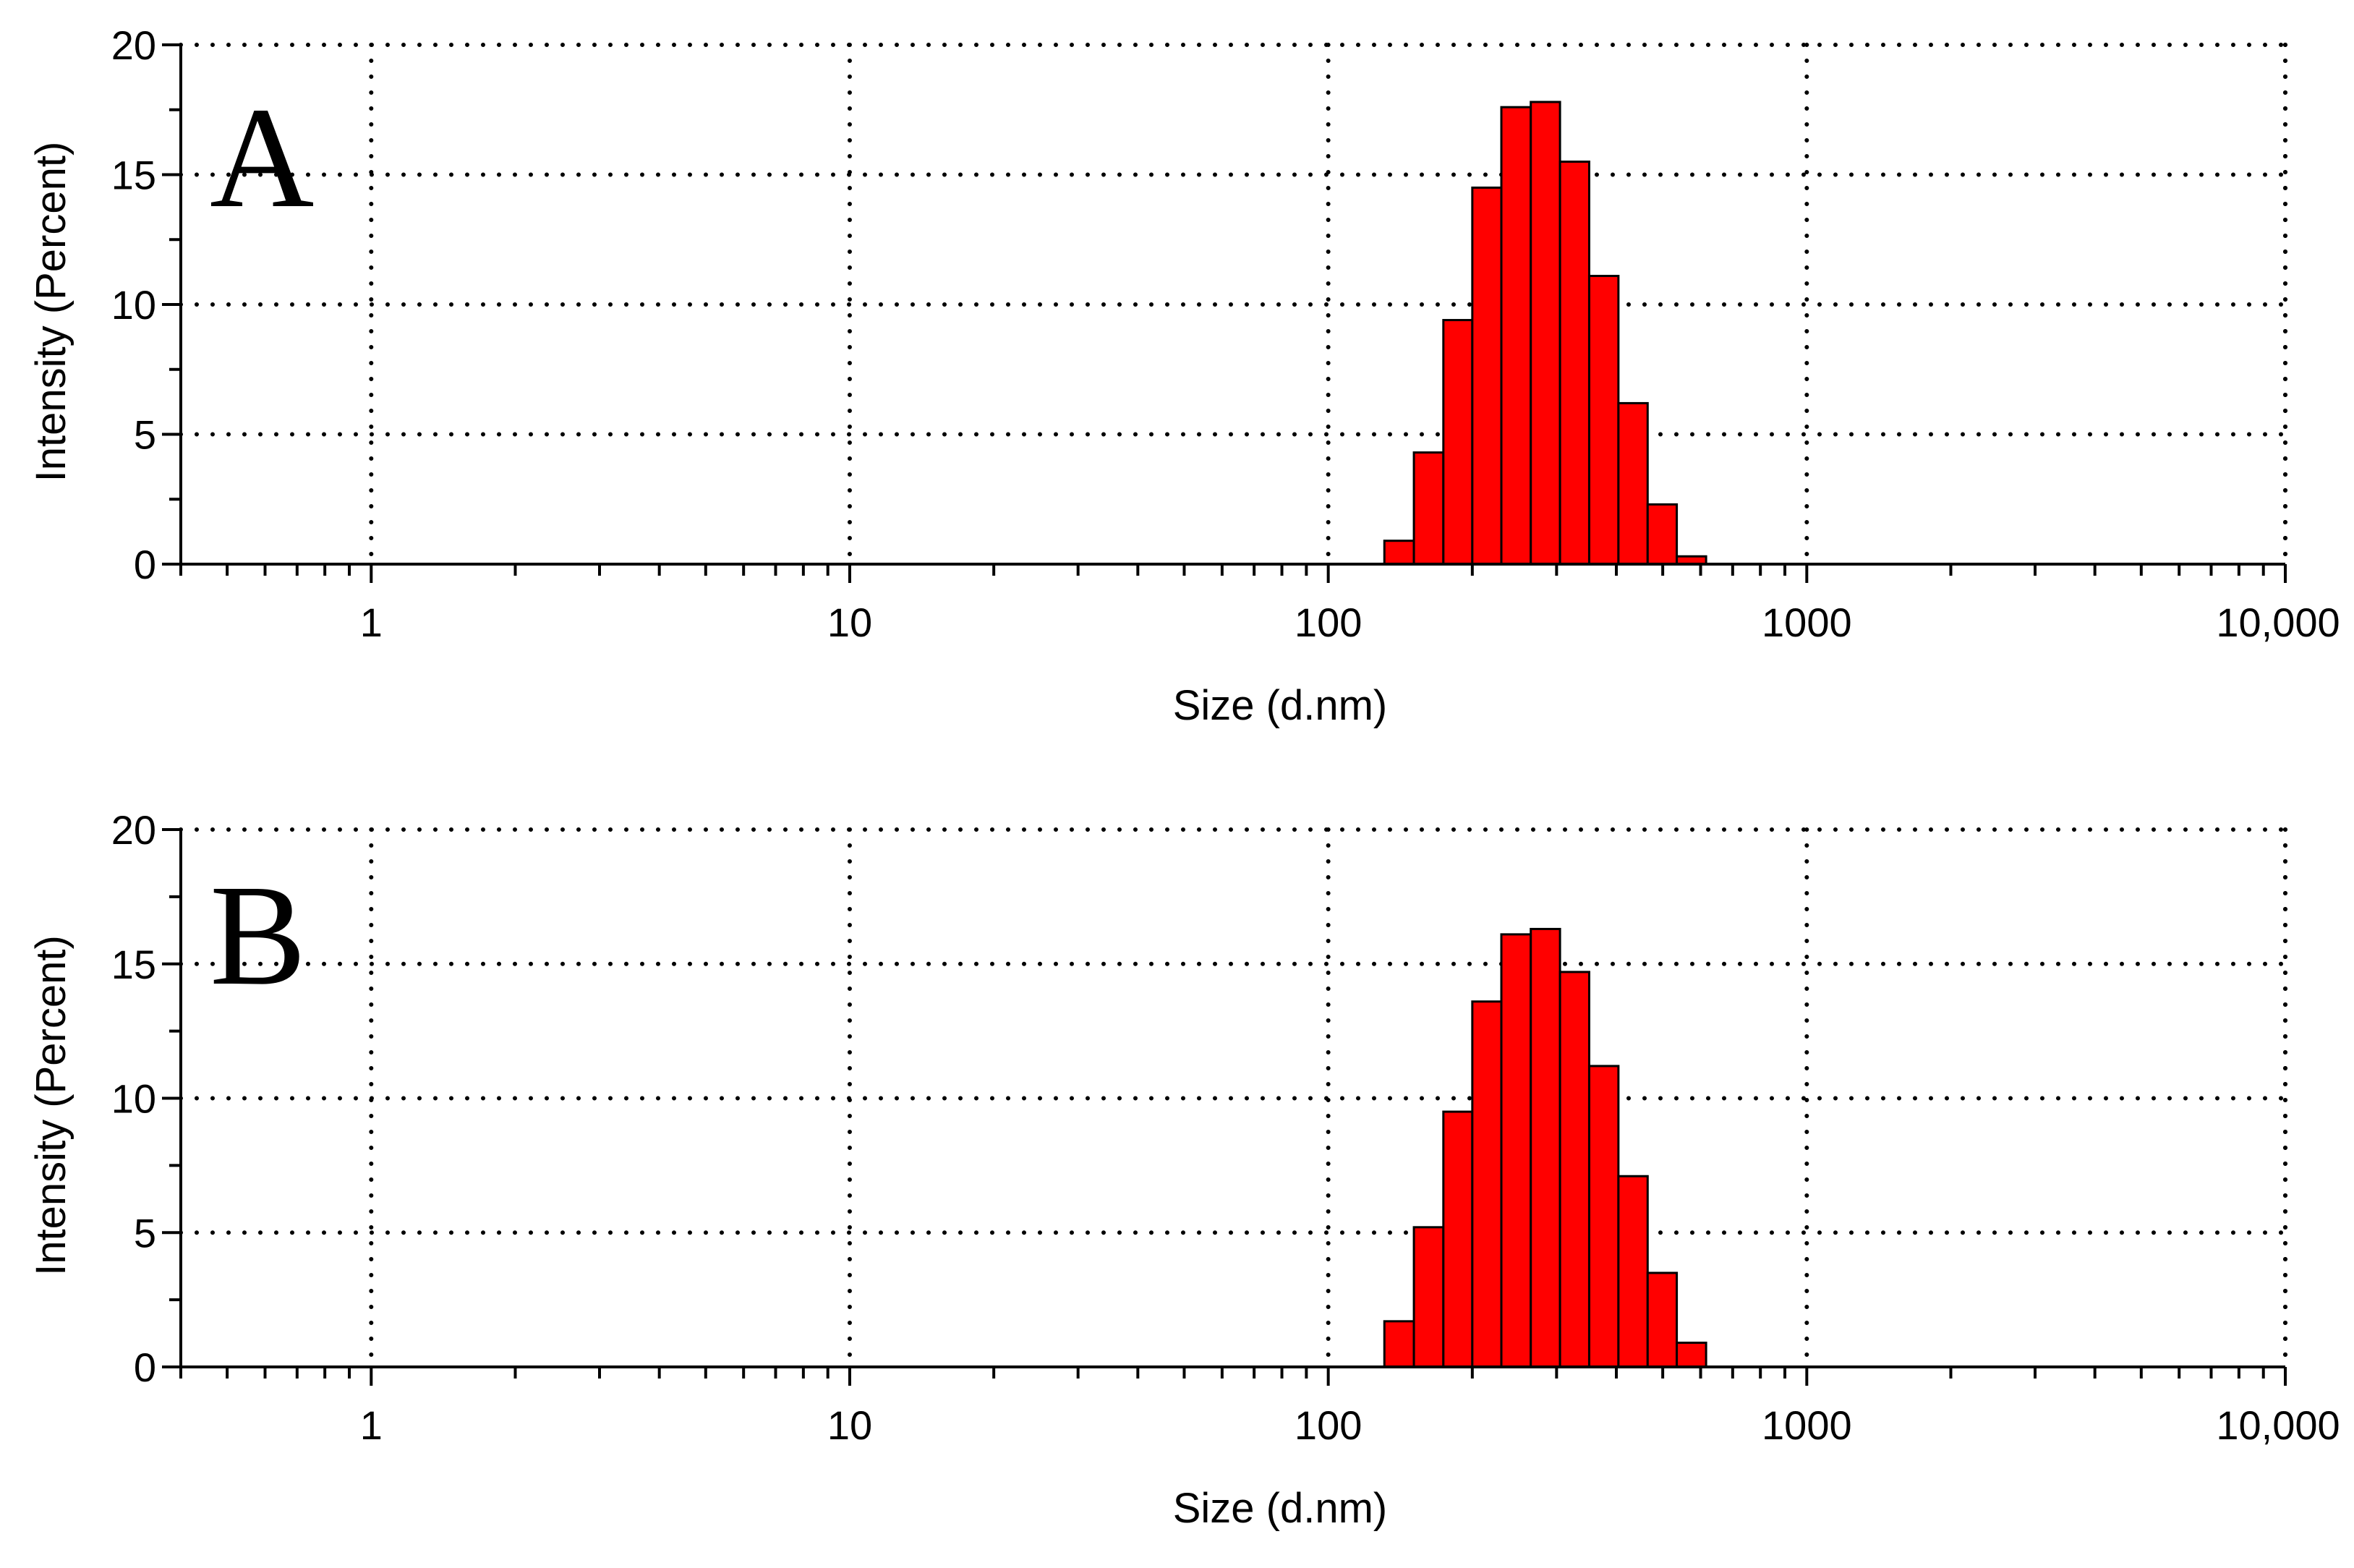  What do you see at coordinates (258, 935) in the screenshot?
I see `panel-label: B` at bounding box center [258, 935].